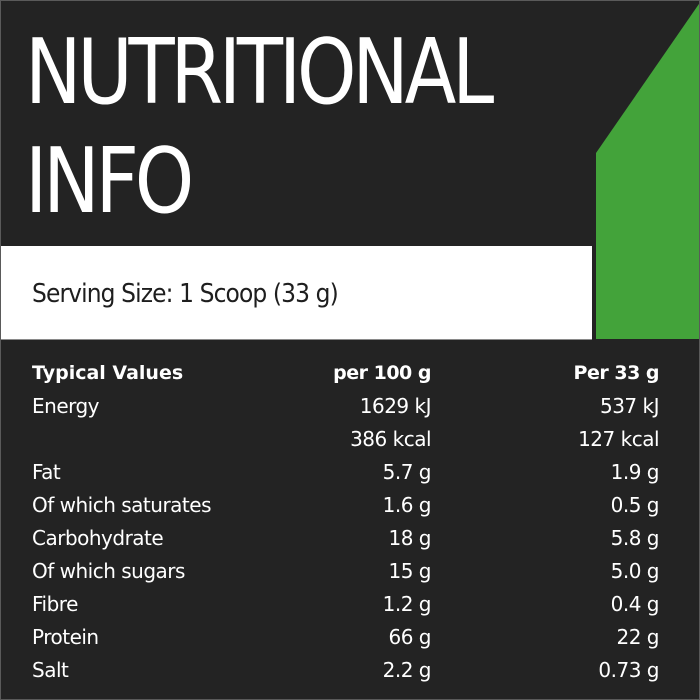 The image size is (700, 700). What do you see at coordinates (616, 373) in the screenshot?
I see `header-per-33g: Per 33 g` at bounding box center [616, 373].